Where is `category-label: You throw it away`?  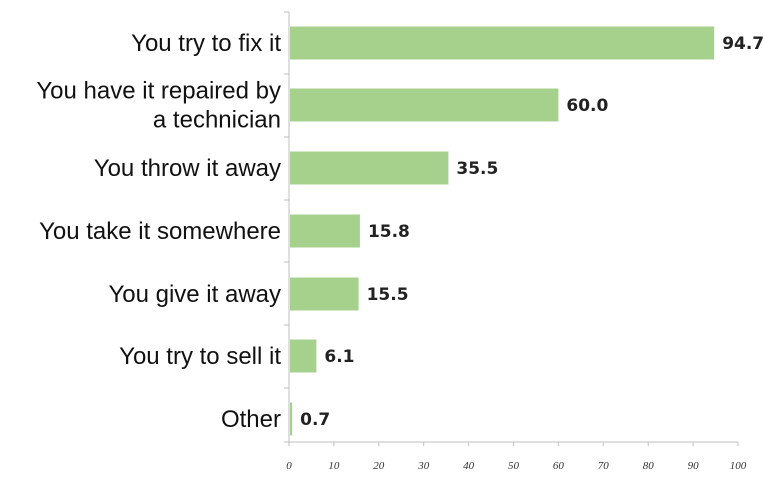
category-label: You throw it away is located at coordinates (187, 168).